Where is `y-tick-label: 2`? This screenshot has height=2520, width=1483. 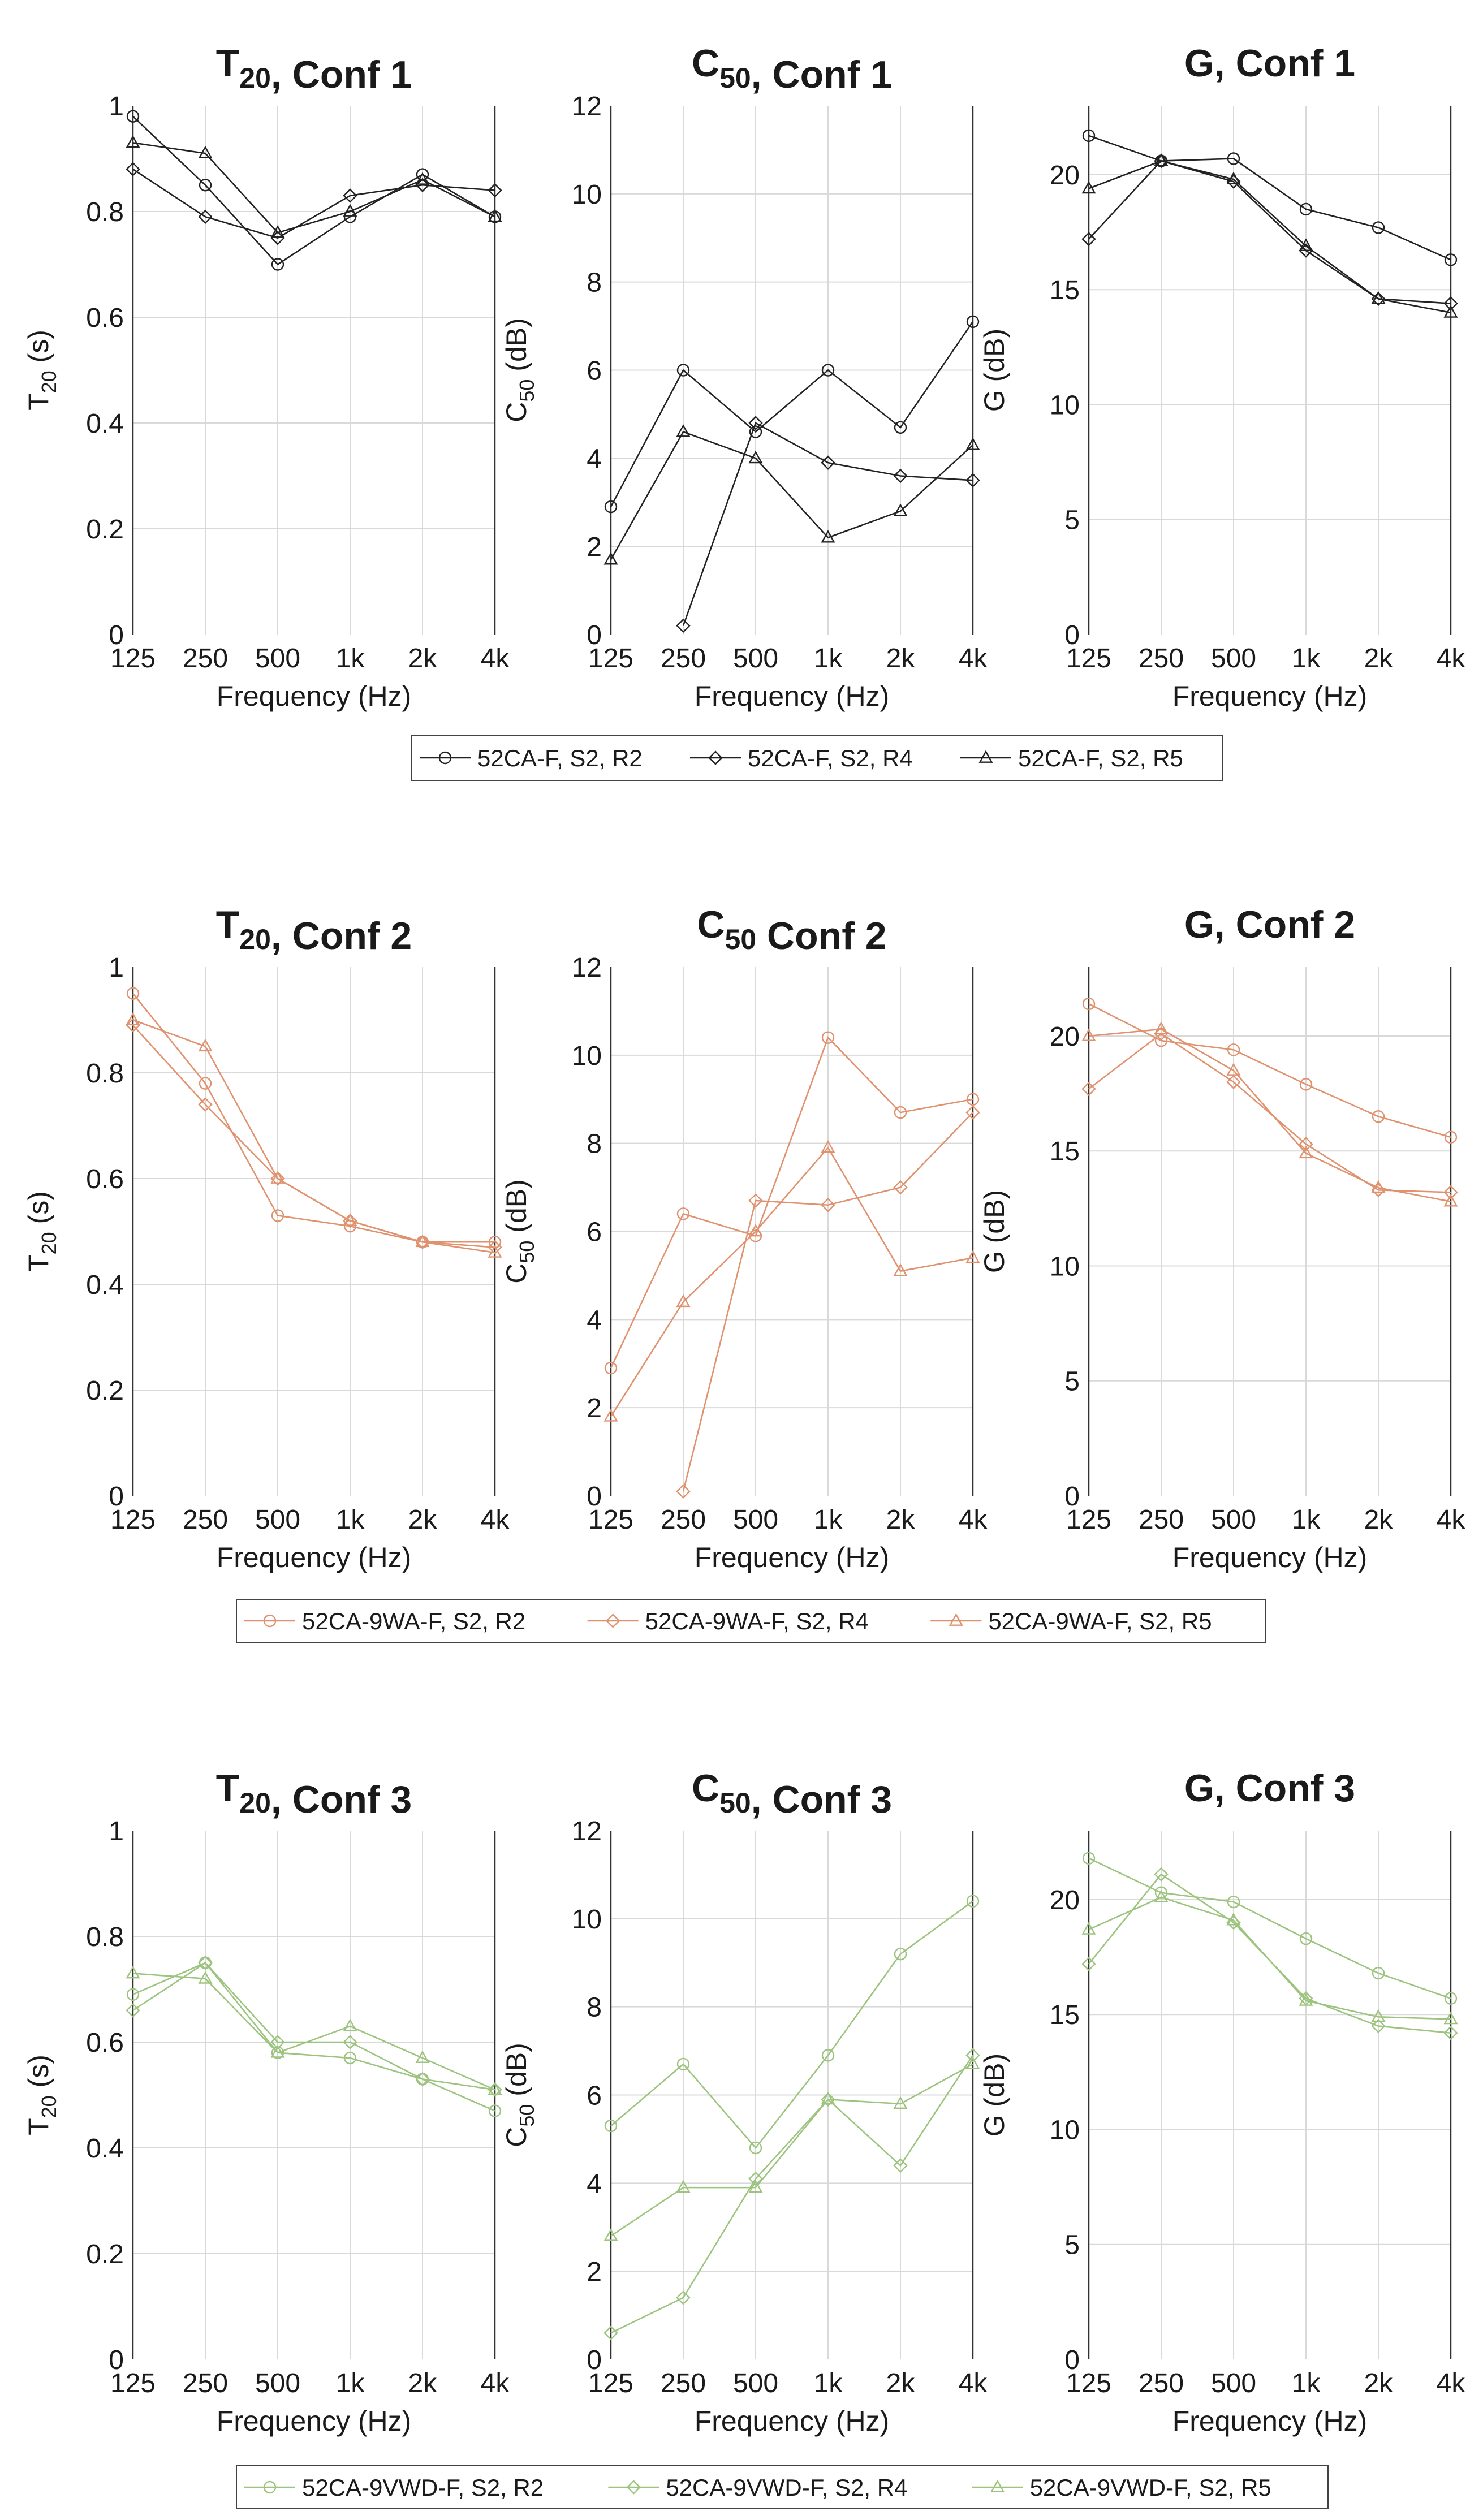
y-tick-label: 2 is located at coordinates (594, 2272).